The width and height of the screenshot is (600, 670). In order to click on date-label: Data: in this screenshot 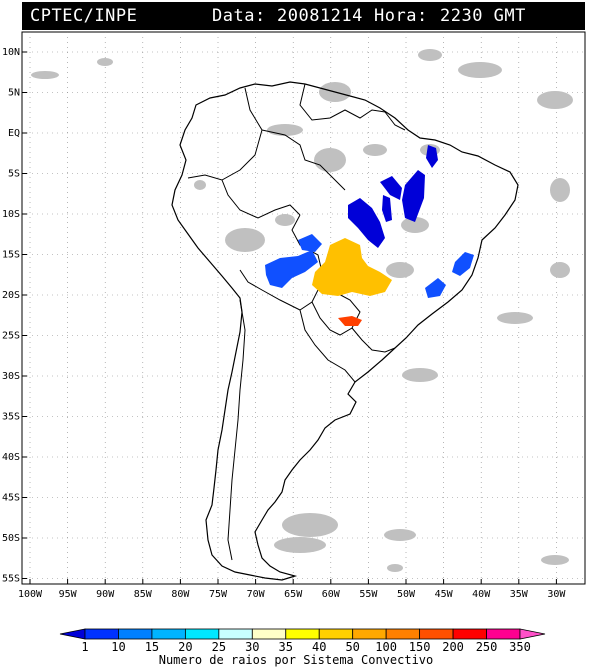, I will do `click(239, 16)`.